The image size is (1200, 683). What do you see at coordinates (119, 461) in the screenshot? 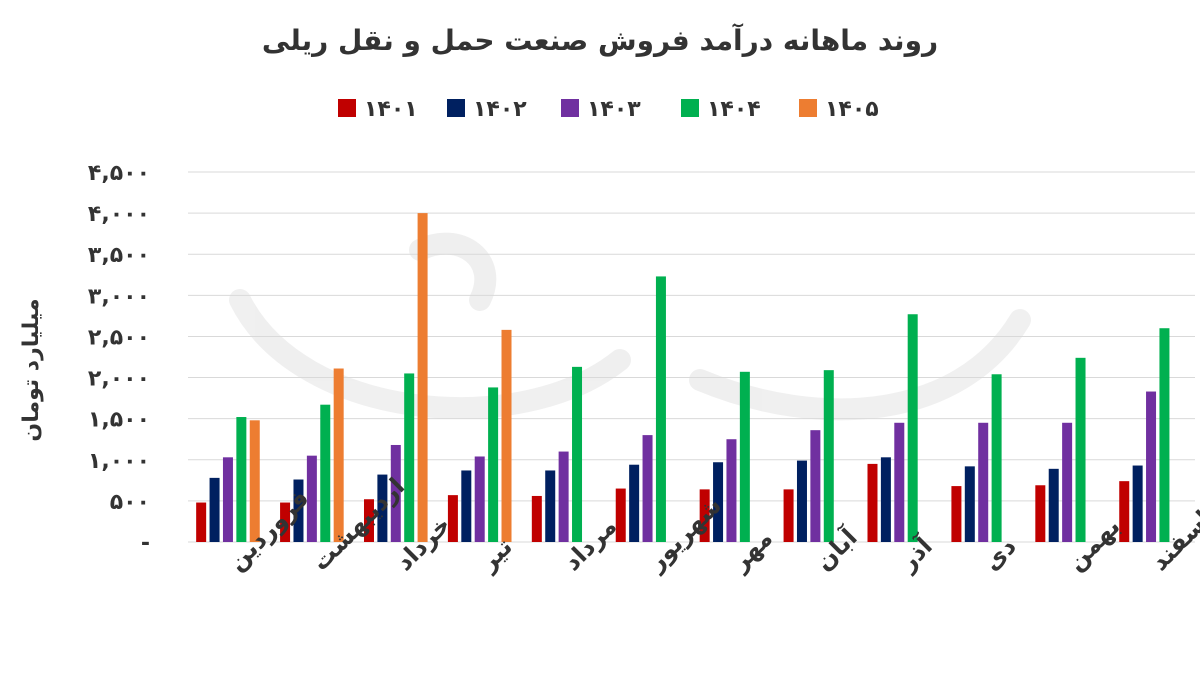
I see `y-tick-label: ۱,۰۰۰` at bounding box center [119, 461].